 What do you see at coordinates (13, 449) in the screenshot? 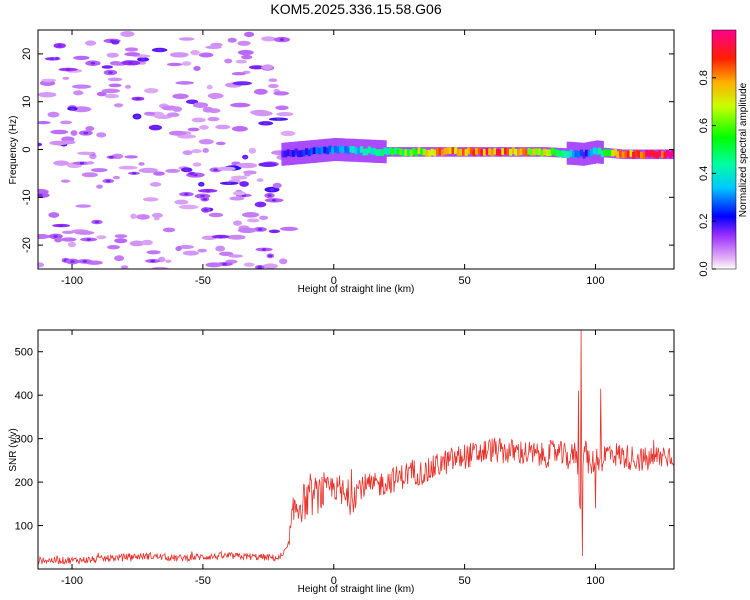
I see `snr-ylabel: SNR (v/v)` at bounding box center [13, 449].